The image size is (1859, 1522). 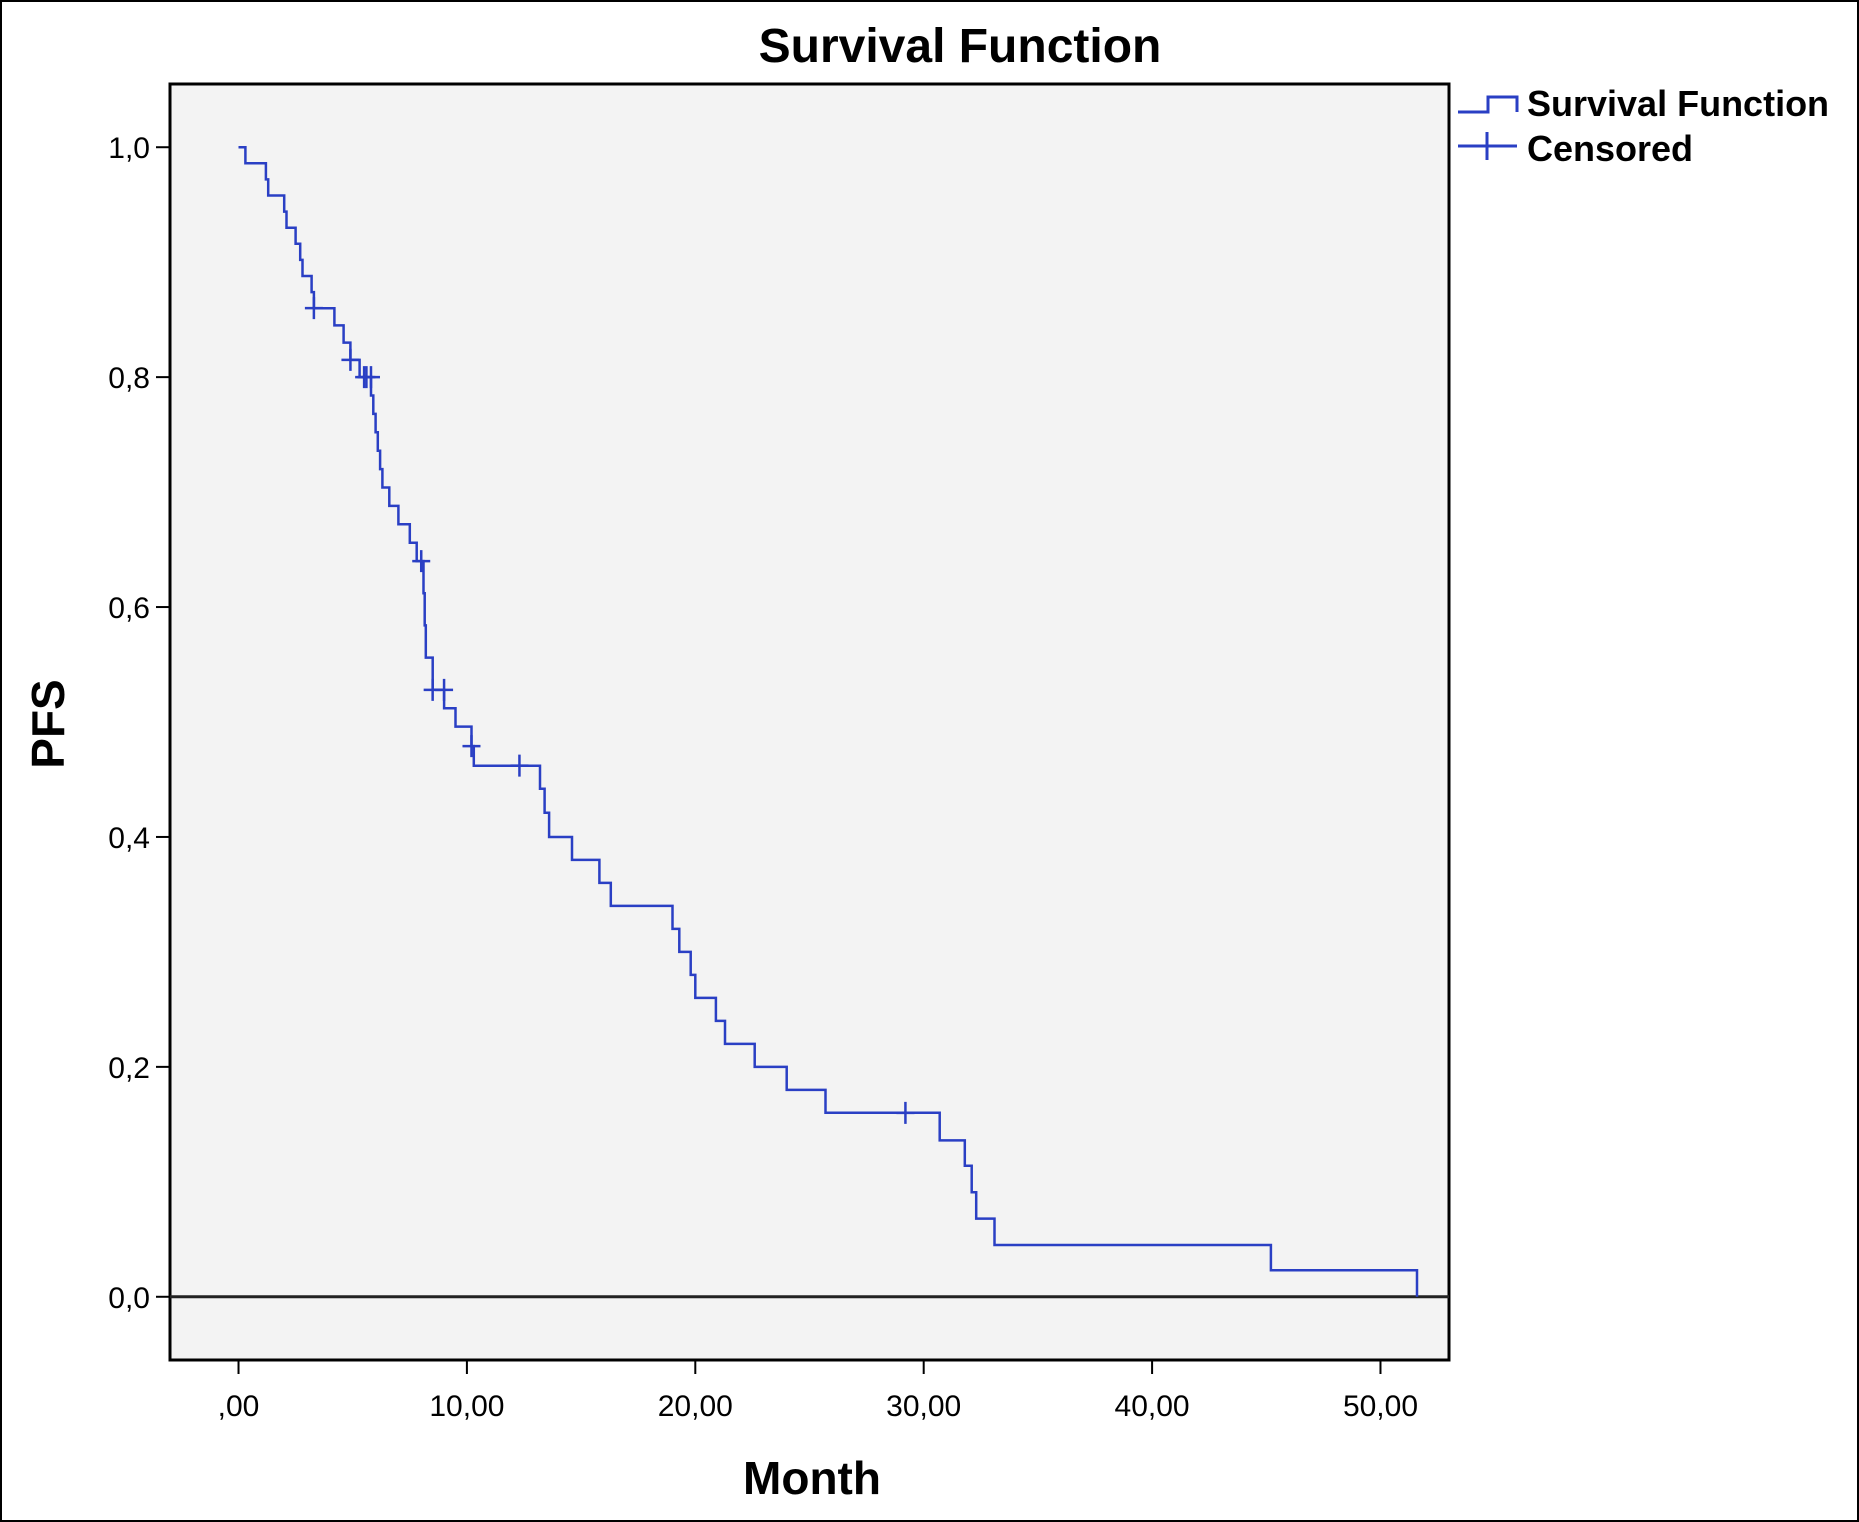 What do you see at coordinates (48, 723) in the screenshot?
I see `y-axis-title: PFS` at bounding box center [48, 723].